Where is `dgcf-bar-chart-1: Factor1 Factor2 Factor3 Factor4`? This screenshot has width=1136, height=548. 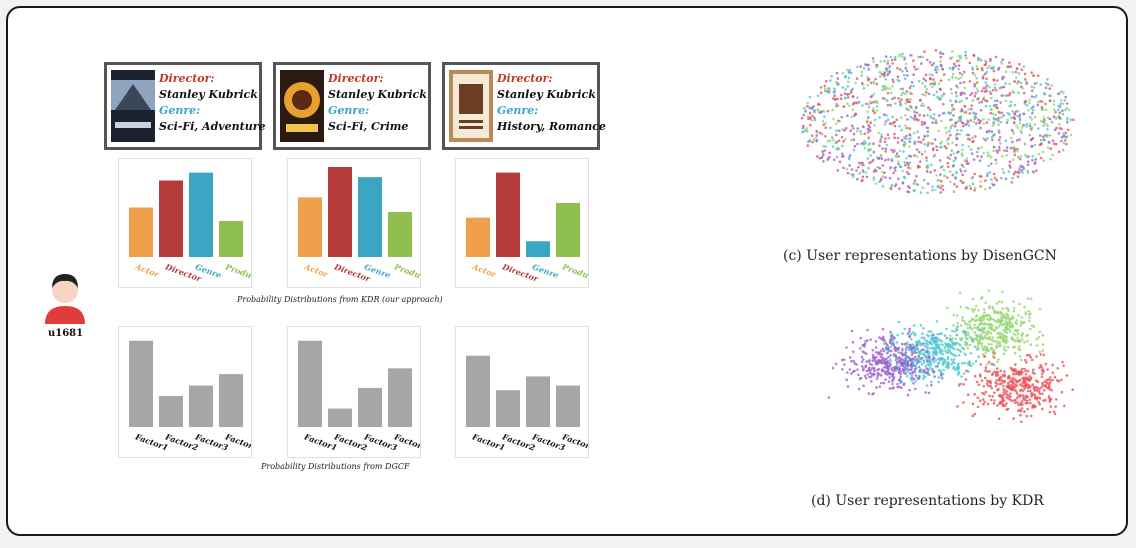
dgcf-bar-chart-1: Factor1 Factor2 Factor3 Factor4 is located at coordinates (189, 392).